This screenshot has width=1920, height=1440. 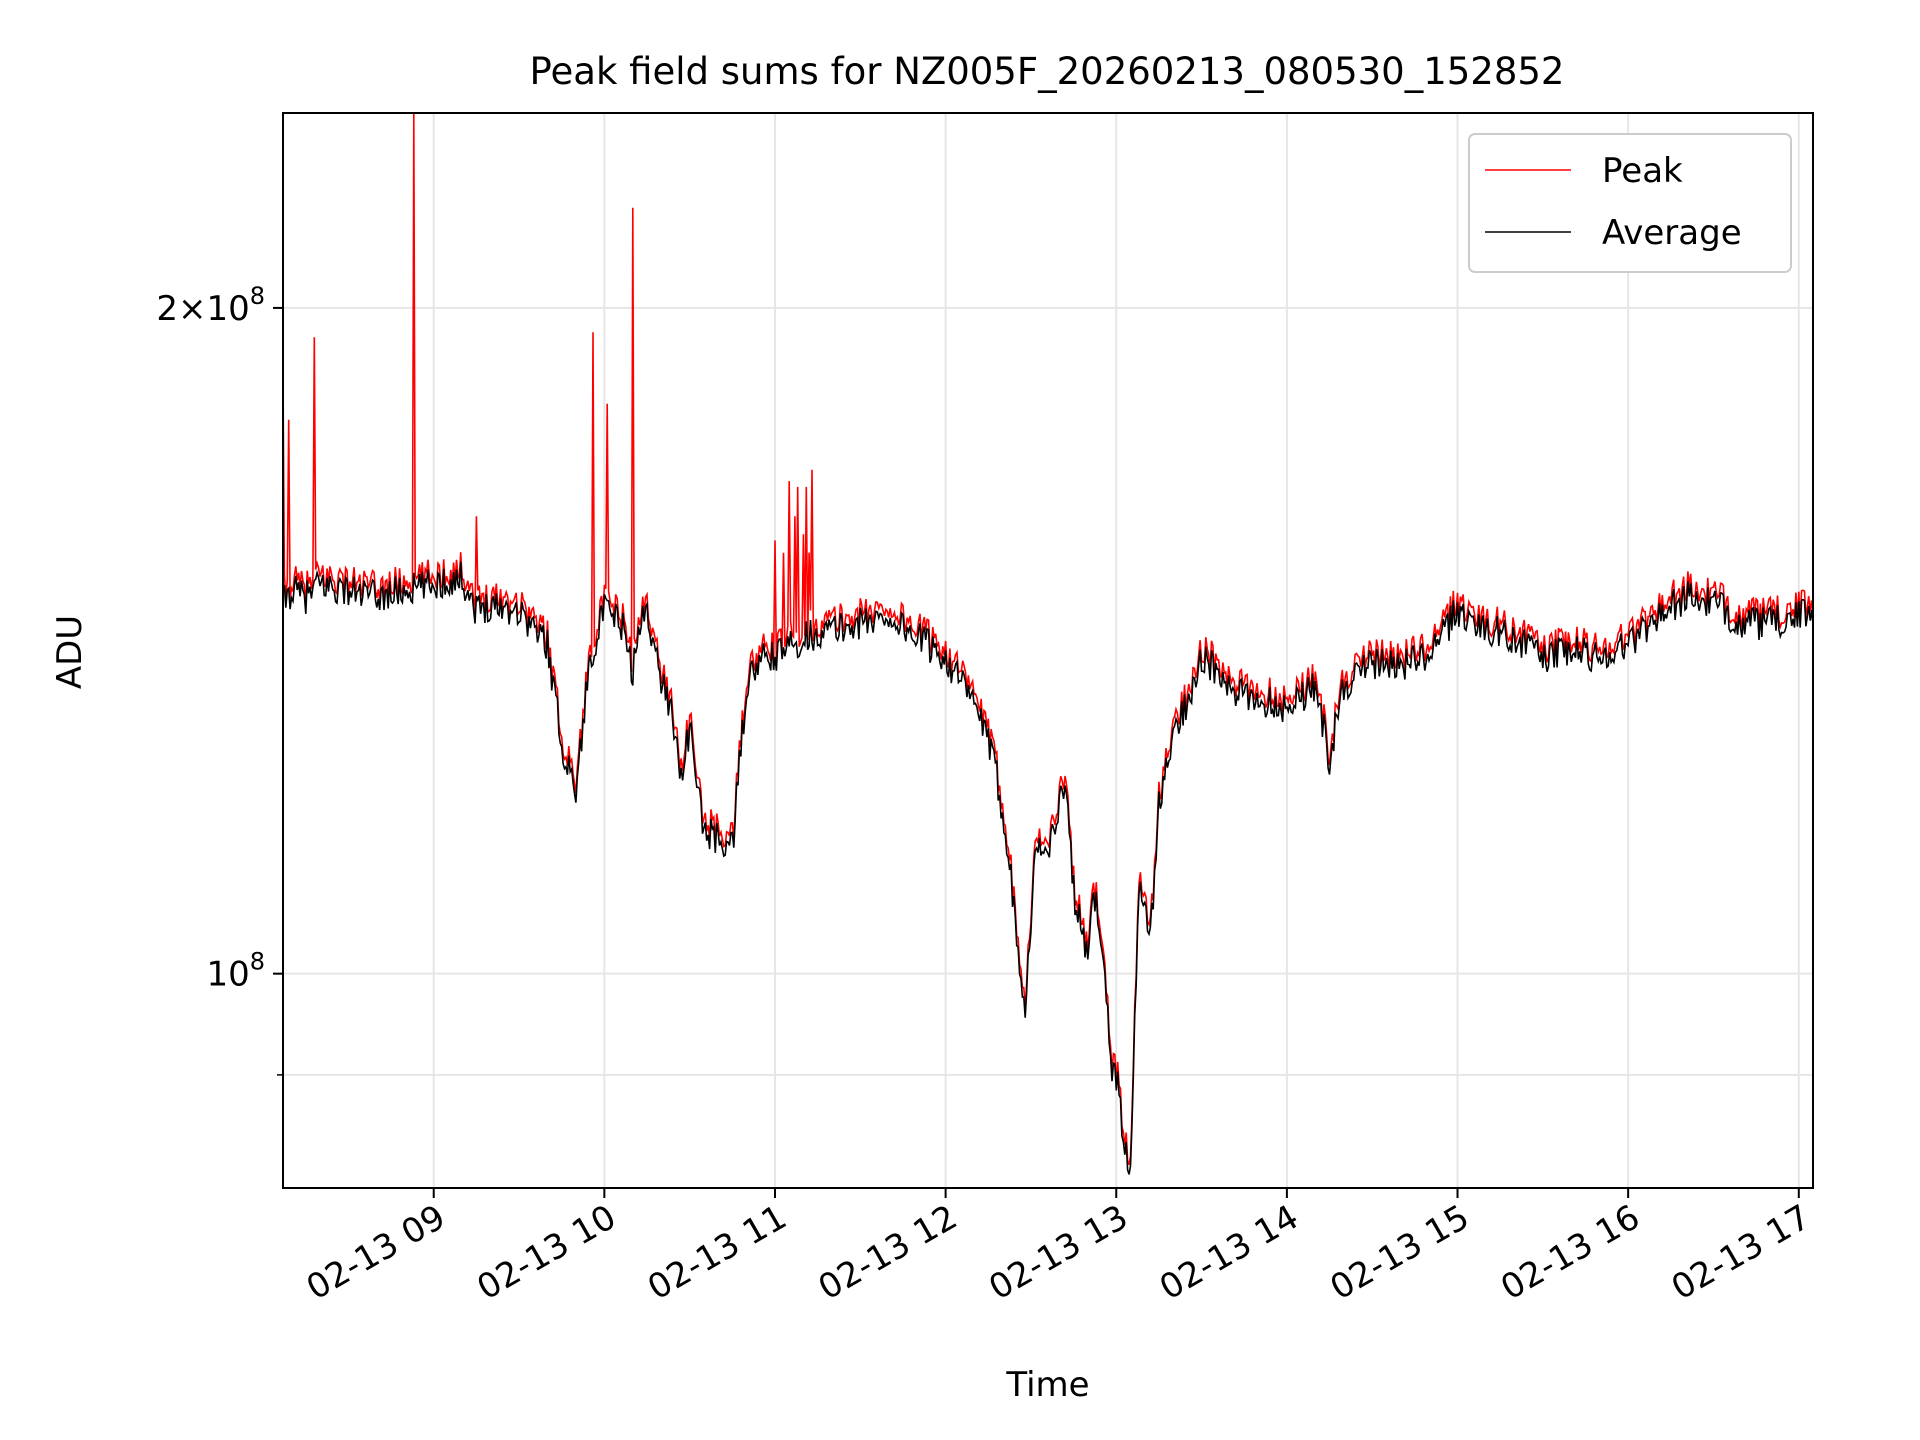 What do you see at coordinates (1047, 1385) in the screenshot?
I see `x-axis-label: Time` at bounding box center [1047, 1385].